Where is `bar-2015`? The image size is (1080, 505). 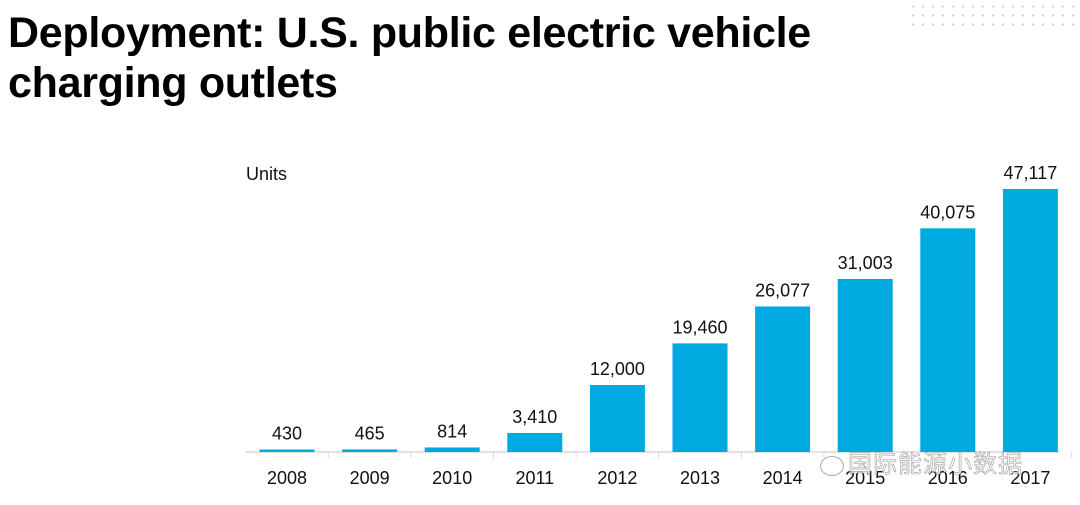 bar-2015 is located at coordinates (865, 365).